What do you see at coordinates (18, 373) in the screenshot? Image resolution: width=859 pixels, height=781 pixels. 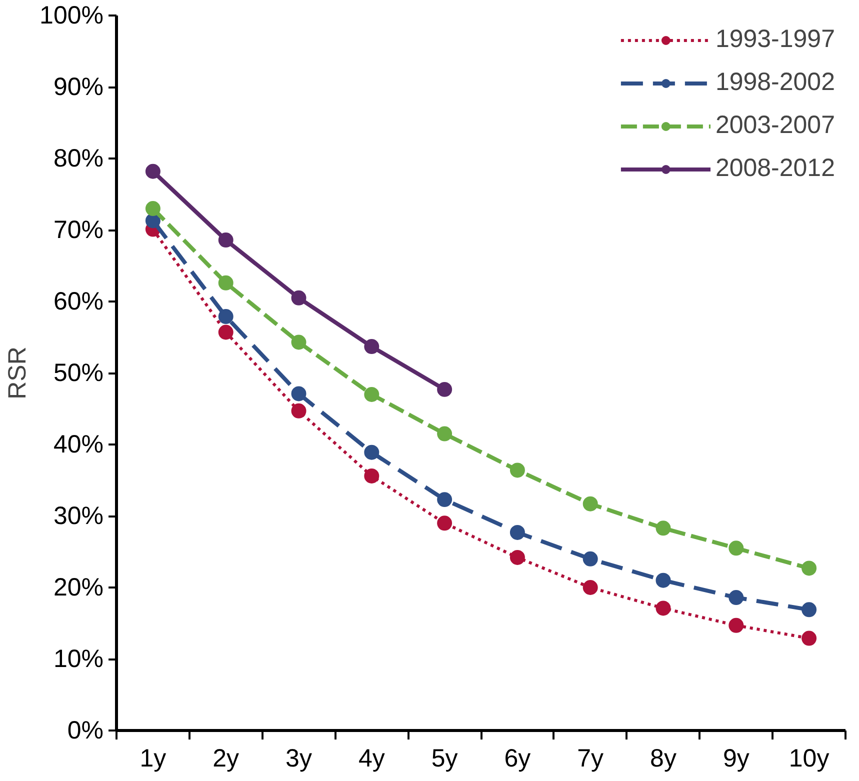 I see `y-axis-title: RSR` at bounding box center [18, 373].